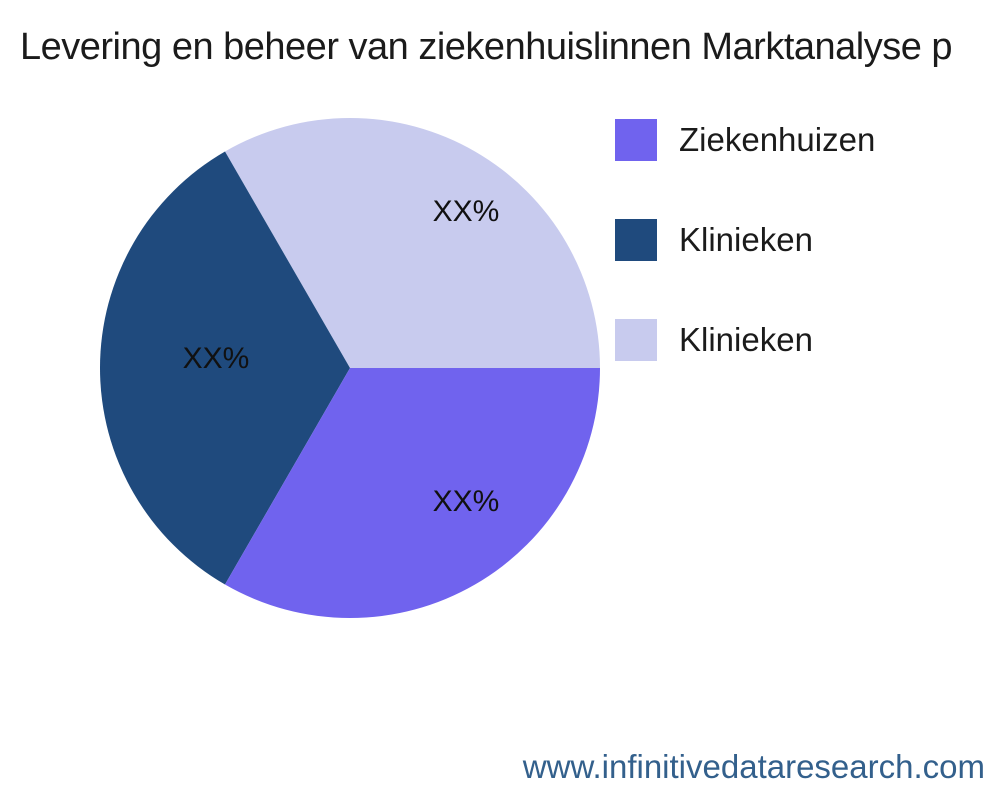  I want to click on legend-item-ziekenhuizen: Ziekenhuizen, so click(745, 140).